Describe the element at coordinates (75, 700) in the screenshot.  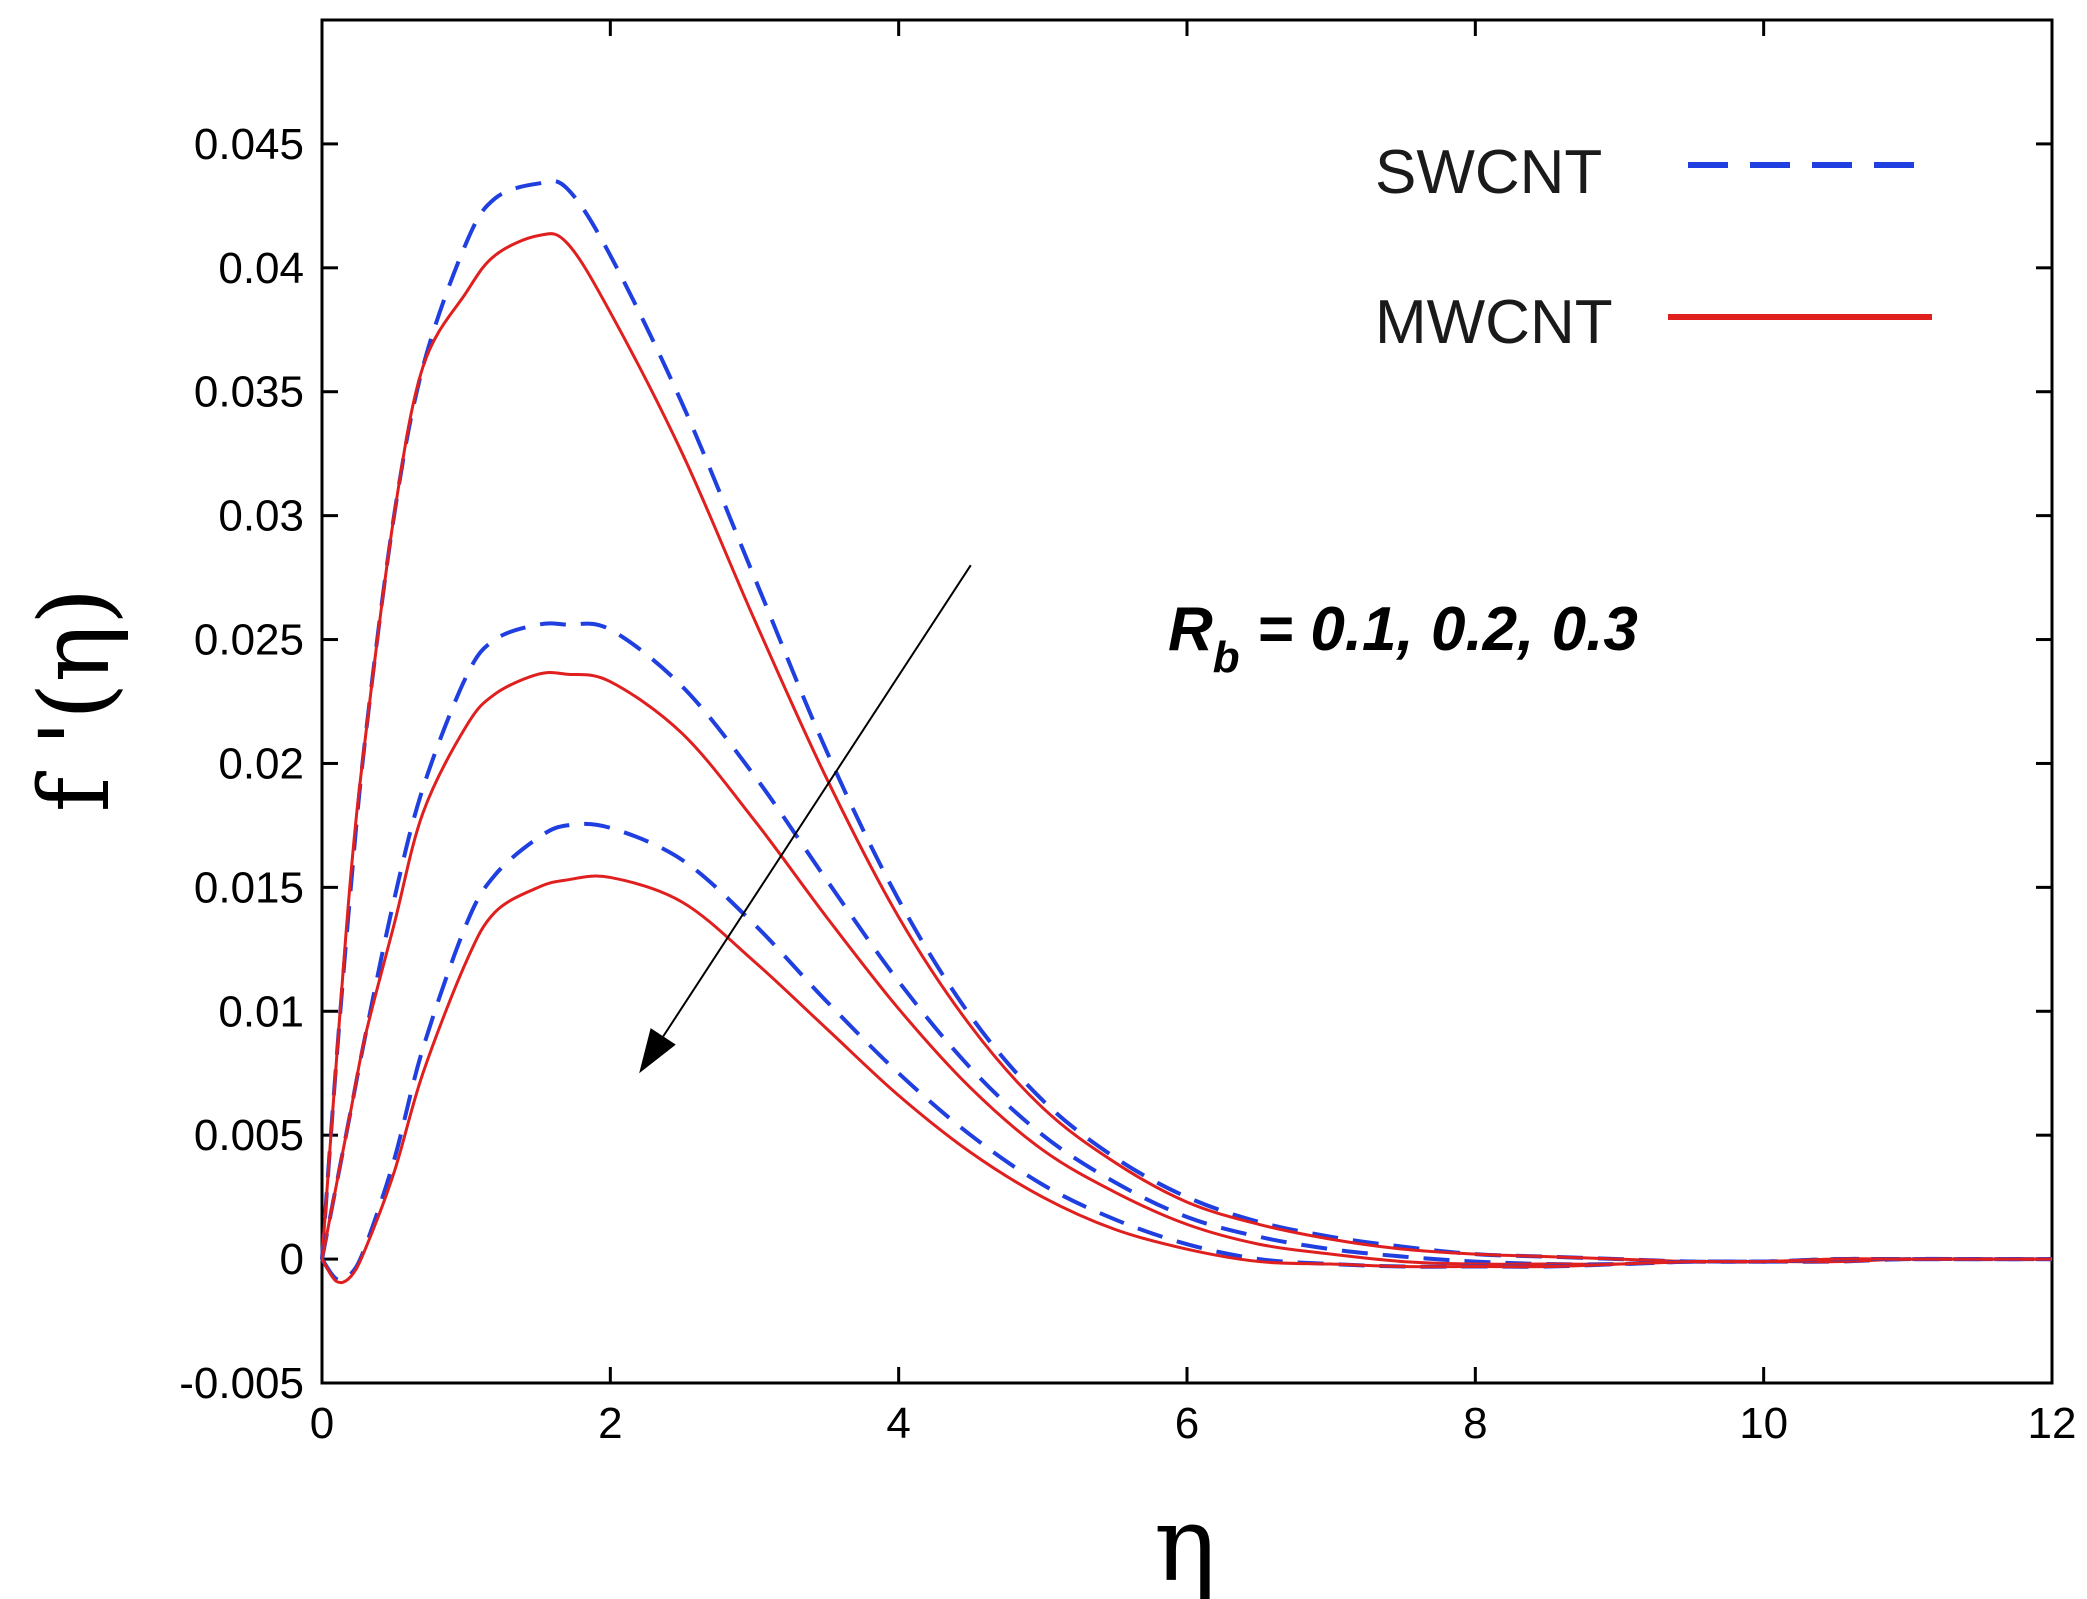
I see `y-axis-label: f '(η)` at that location.